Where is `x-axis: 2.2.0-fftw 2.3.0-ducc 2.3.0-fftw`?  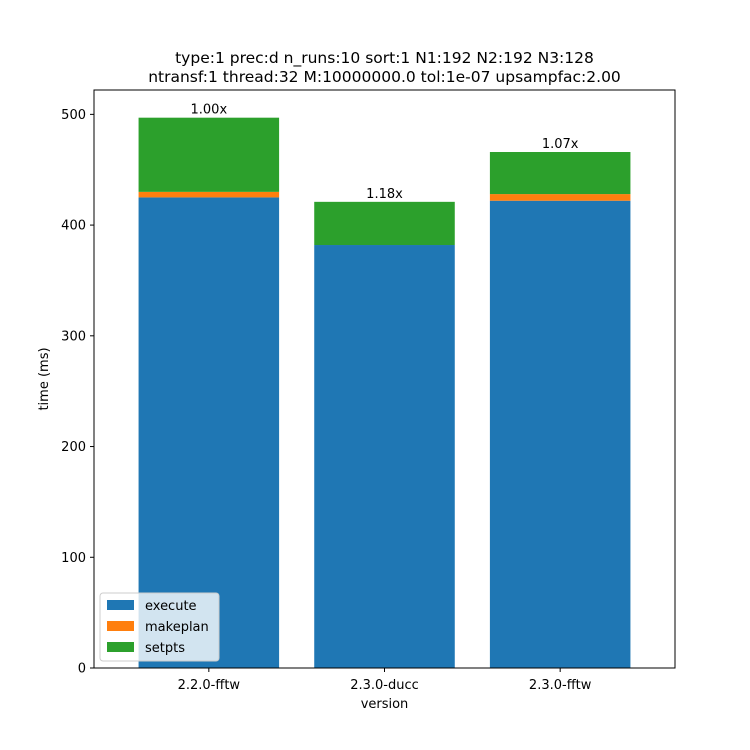
x-axis: 2.2.0-fftw 2.3.0-ducc 2.3.0-fftw is located at coordinates (385, 680).